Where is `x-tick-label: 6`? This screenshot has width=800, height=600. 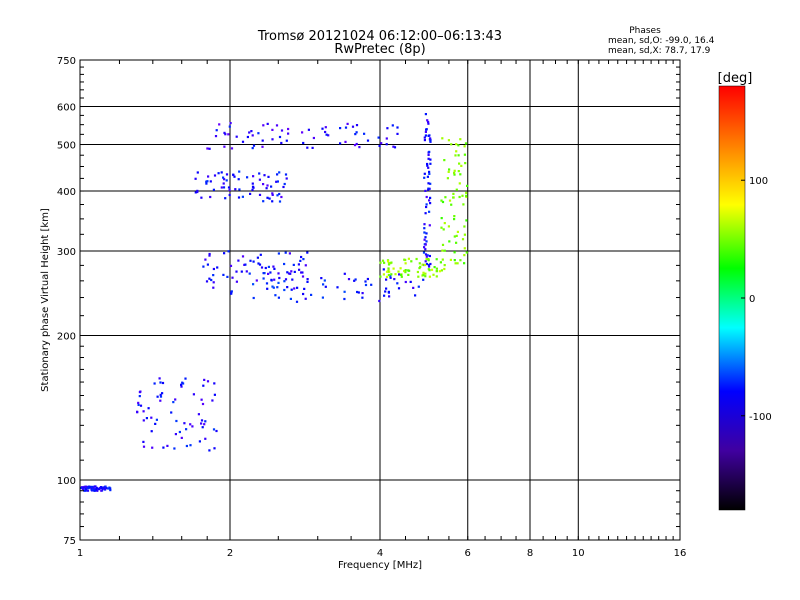 x-tick-label: 6 is located at coordinates (468, 553).